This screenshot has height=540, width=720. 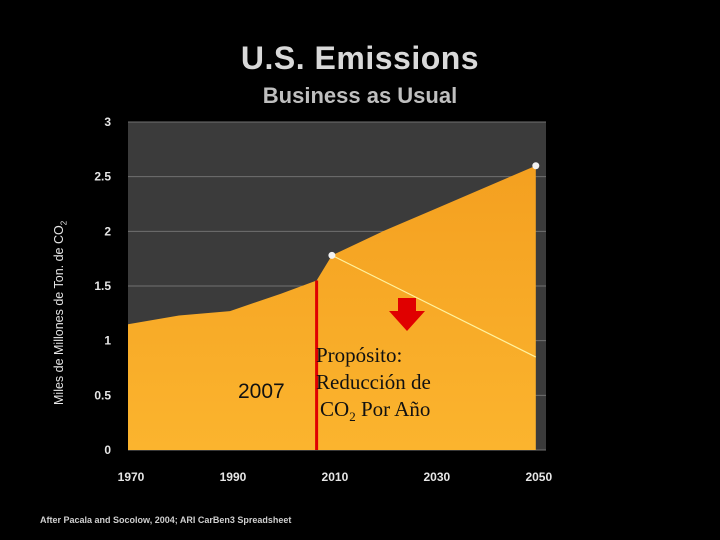 What do you see at coordinates (107, 231) in the screenshot?
I see `y-tick-label: 2` at bounding box center [107, 231].